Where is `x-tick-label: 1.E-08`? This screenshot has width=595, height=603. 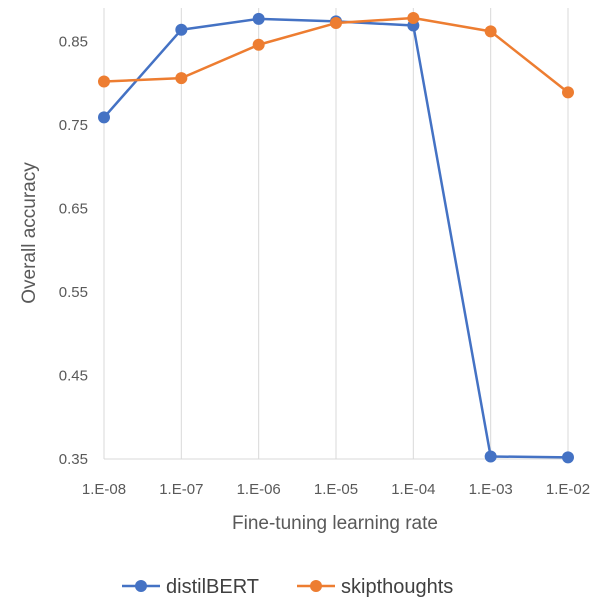
x-tick-label: 1.E-08 is located at coordinates (104, 489).